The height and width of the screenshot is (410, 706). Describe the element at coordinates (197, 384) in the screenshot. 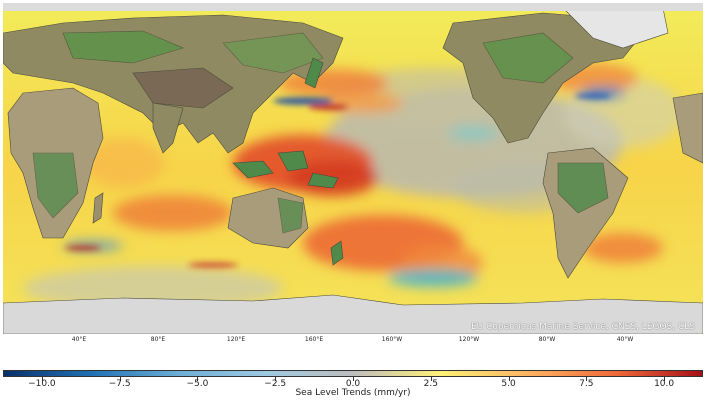

I see `colorbar-tick-label: −5.0` at that location.